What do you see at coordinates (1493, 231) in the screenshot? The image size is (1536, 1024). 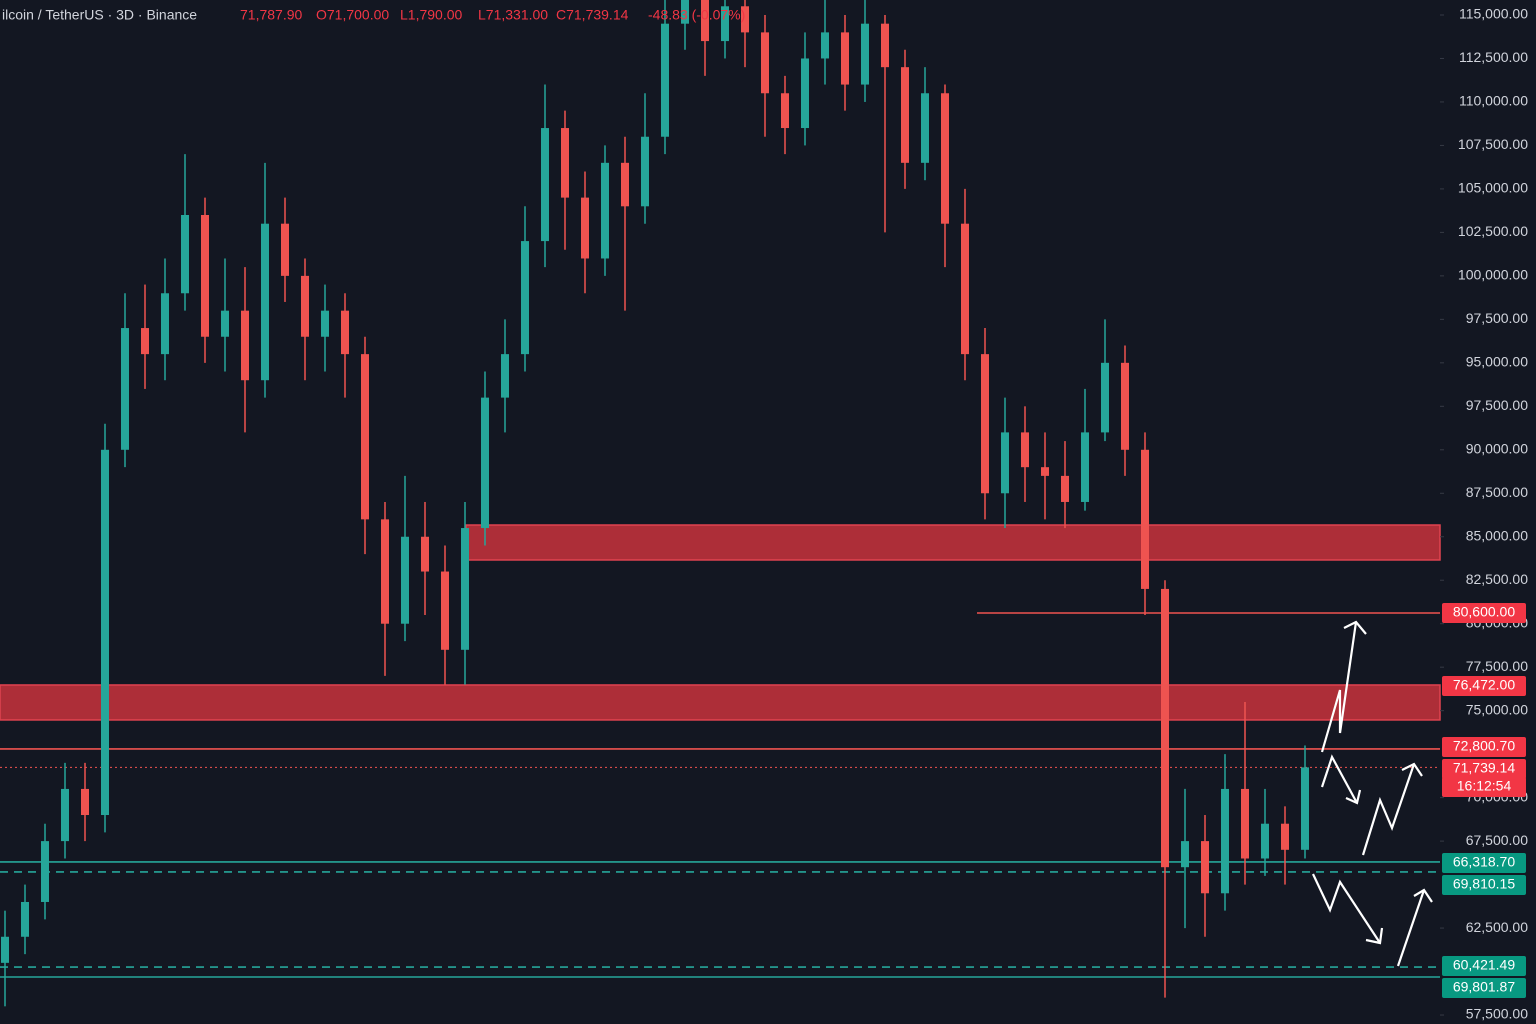 I see `y-tick-label: 102,500.00` at bounding box center [1493, 231].